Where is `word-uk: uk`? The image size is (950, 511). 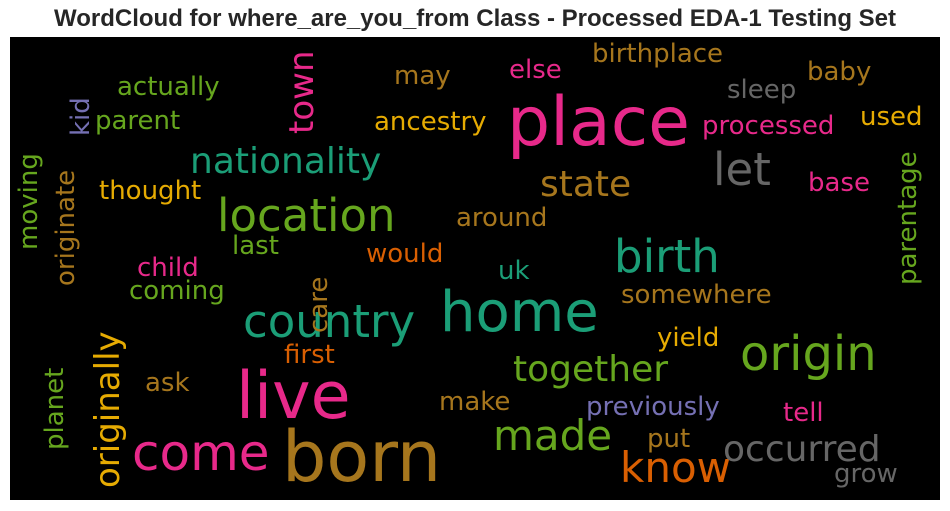
word-uk: uk is located at coordinates (514, 271).